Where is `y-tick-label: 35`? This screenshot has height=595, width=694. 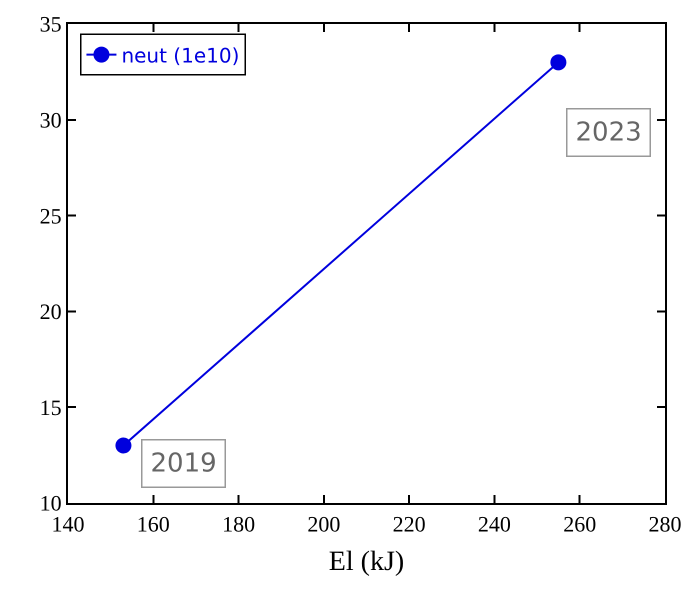 y-tick-label: 35 is located at coordinates (51, 24).